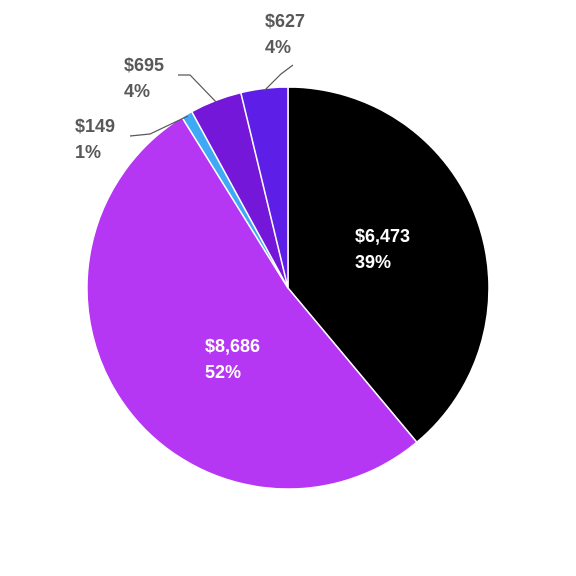  I want to click on data-label: $8,686, so click(232, 346).